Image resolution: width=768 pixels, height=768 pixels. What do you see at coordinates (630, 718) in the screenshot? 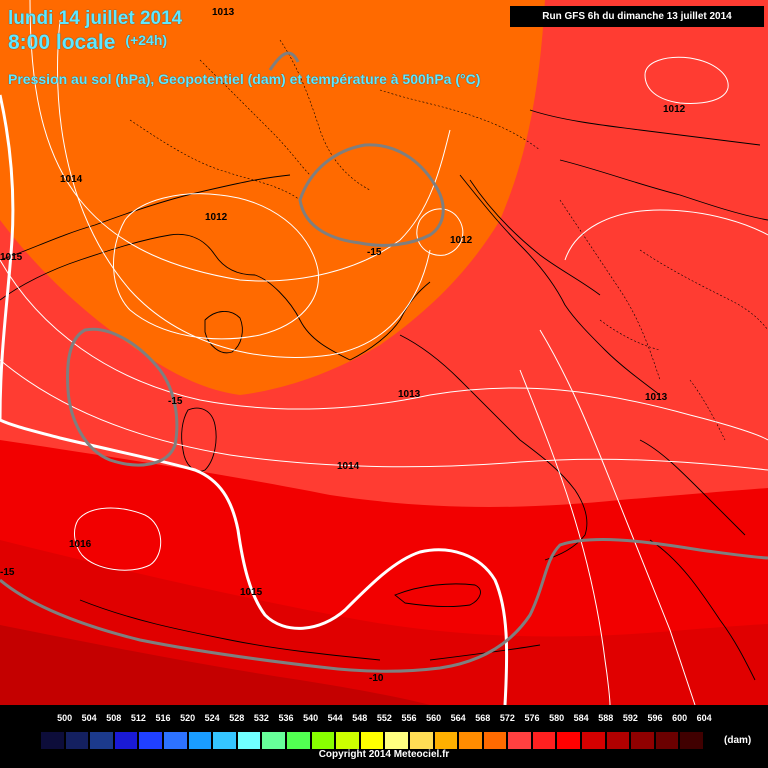
I see `legend-value-label: 592` at bounding box center [630, 718].